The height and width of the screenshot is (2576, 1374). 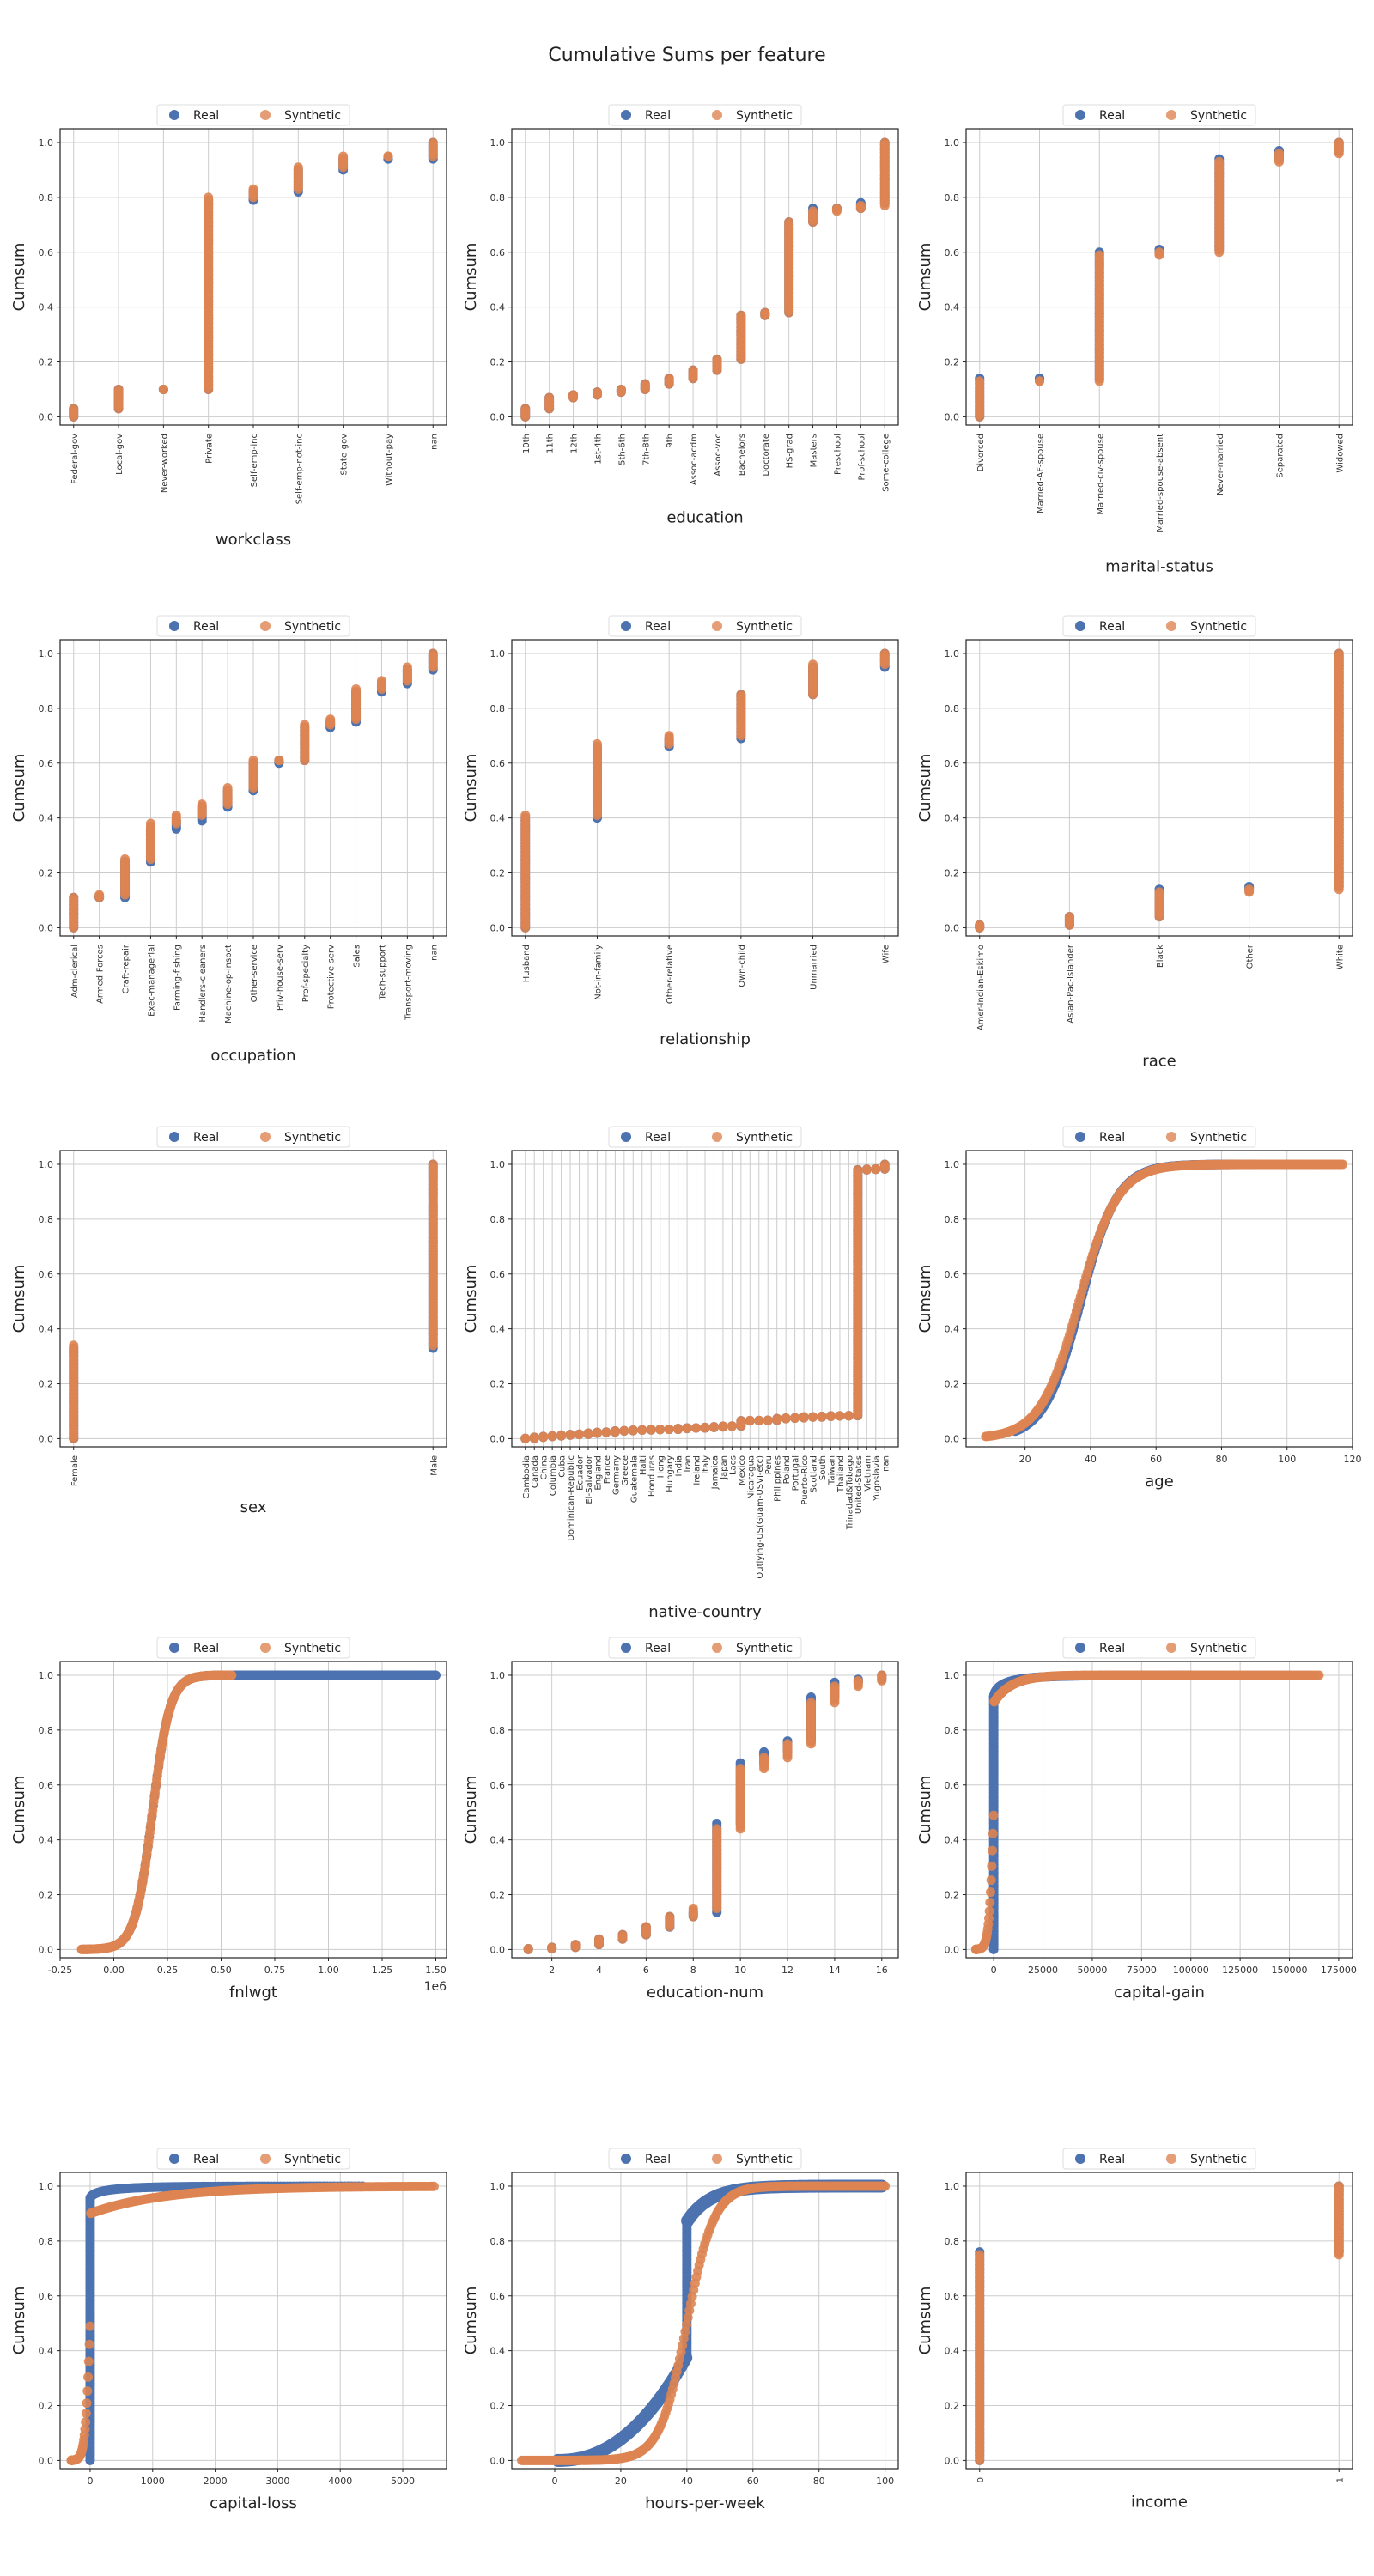 I want to click on legend-marker-real, so click(x=1080, y=115).